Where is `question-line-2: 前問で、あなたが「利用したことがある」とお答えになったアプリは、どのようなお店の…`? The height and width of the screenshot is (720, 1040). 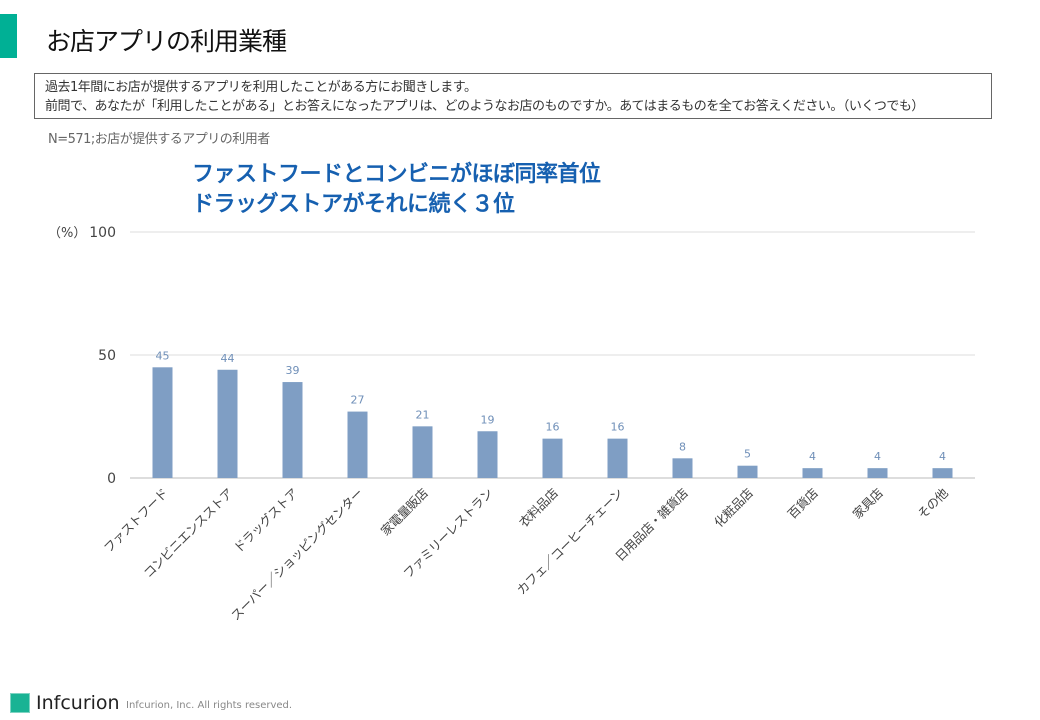
question-line-2: 前問で、あなたが「利用したことがある」とお答えになったアプリは、どのようなお店の… is located at coordinates (484, 106).